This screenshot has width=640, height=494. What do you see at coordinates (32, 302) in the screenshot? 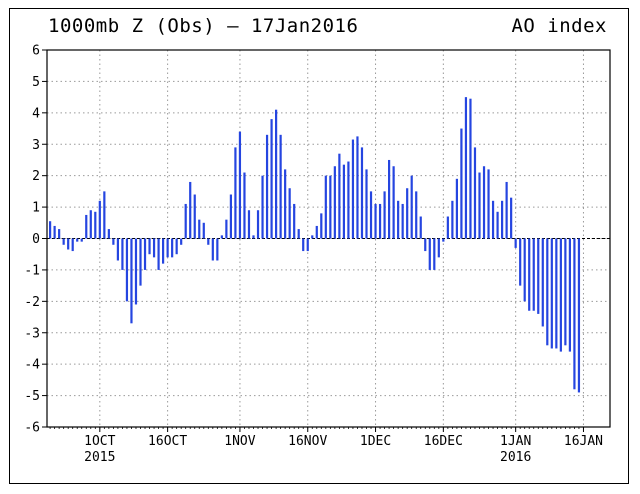
I see `y-tick-label: -2` at bounding box center [32, 302].